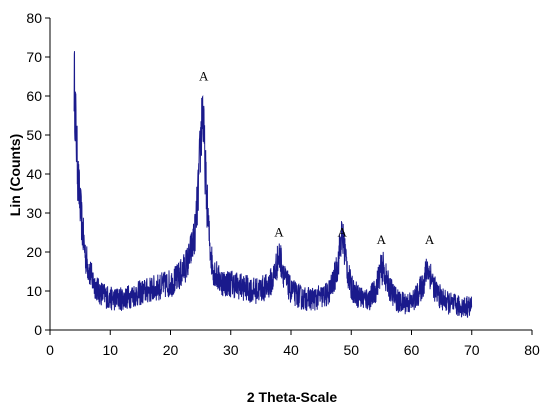 The height and width of the screenshot is (408, 540). What do you see at coordinates (15, 175) in the screenshot?
I see `y-axis-label: Lin (Counts)` at bounding box center [15, 175].